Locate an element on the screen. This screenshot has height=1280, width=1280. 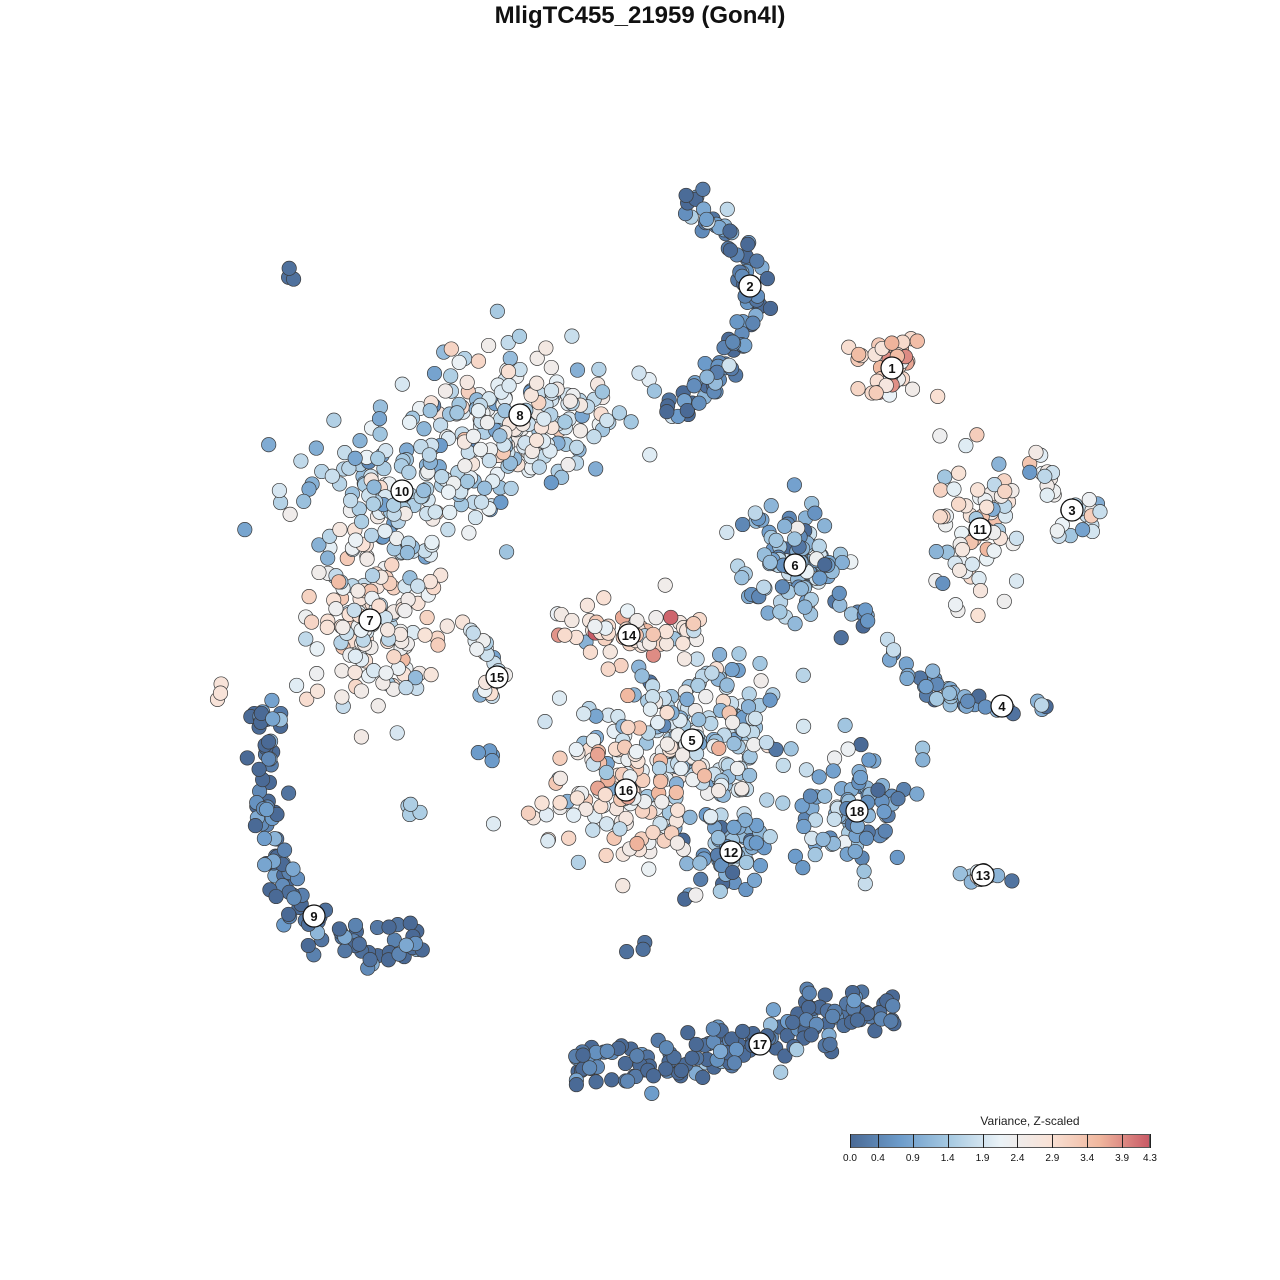
cell-point-outlier is located at coordinates (492, 761).